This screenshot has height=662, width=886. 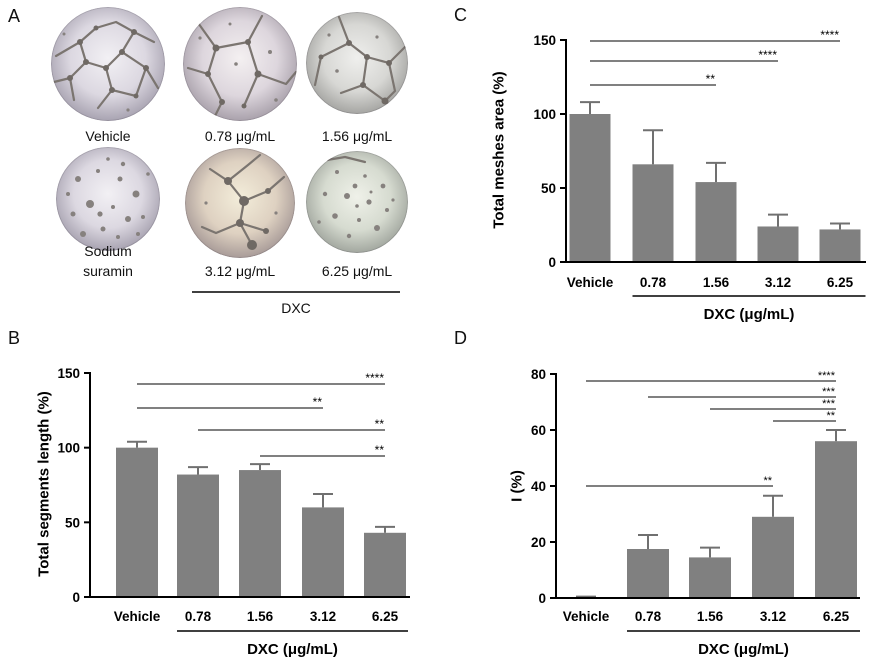 I want to click on y-tick-label: 20, so click(x=538, y=542).